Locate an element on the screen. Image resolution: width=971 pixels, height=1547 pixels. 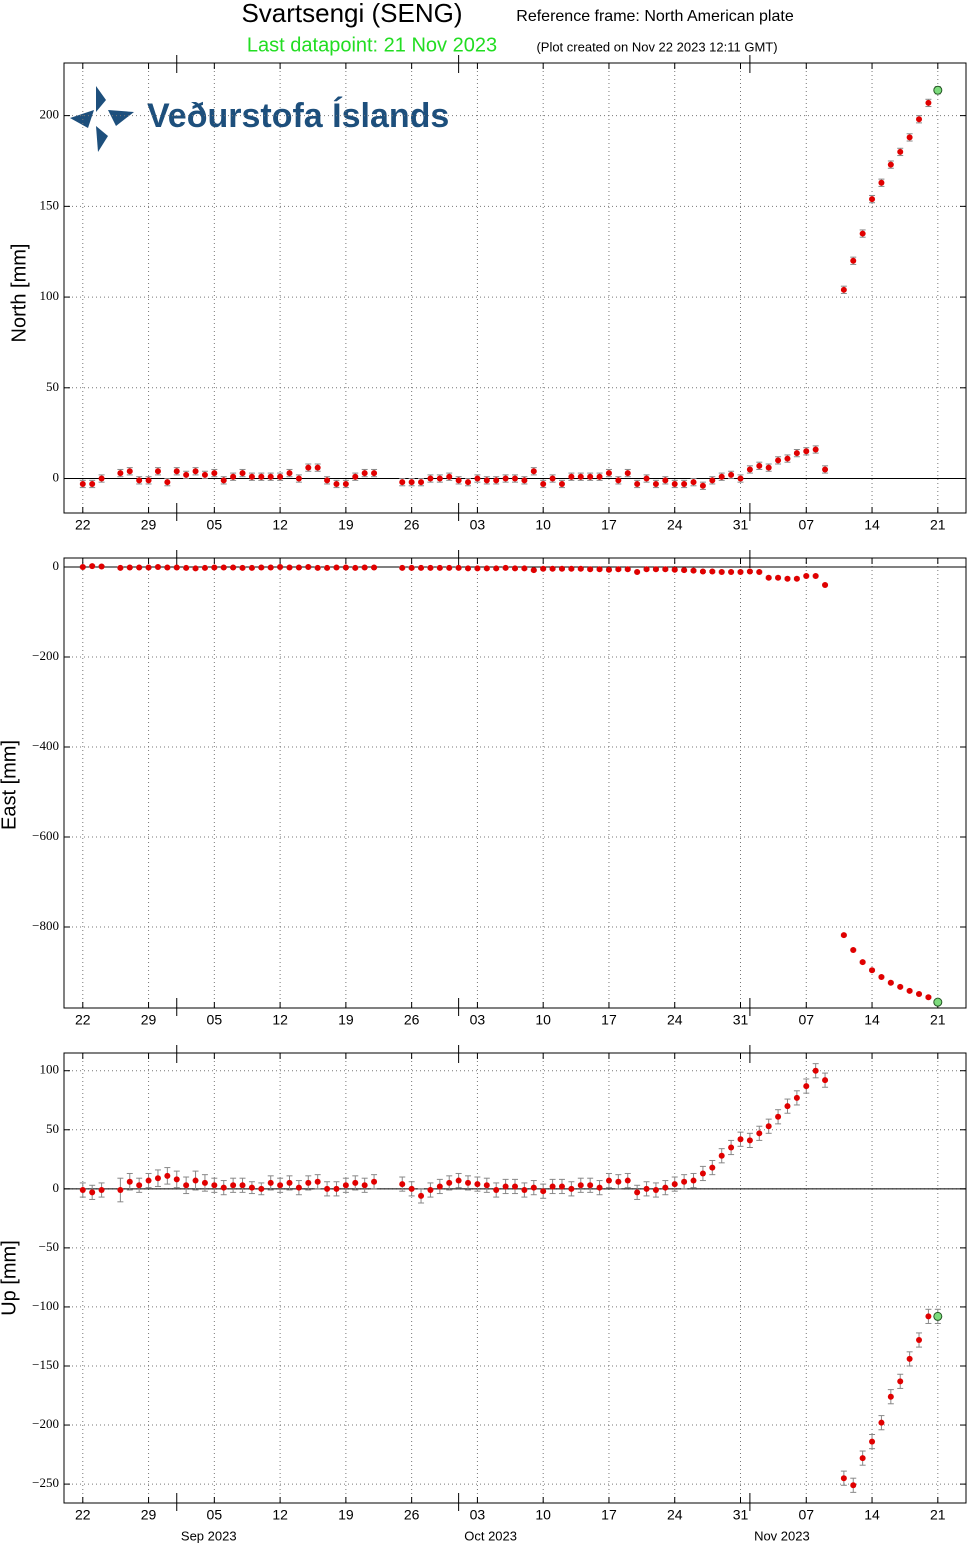
y-tick-label: 50 is located at coordinates (52, 386).